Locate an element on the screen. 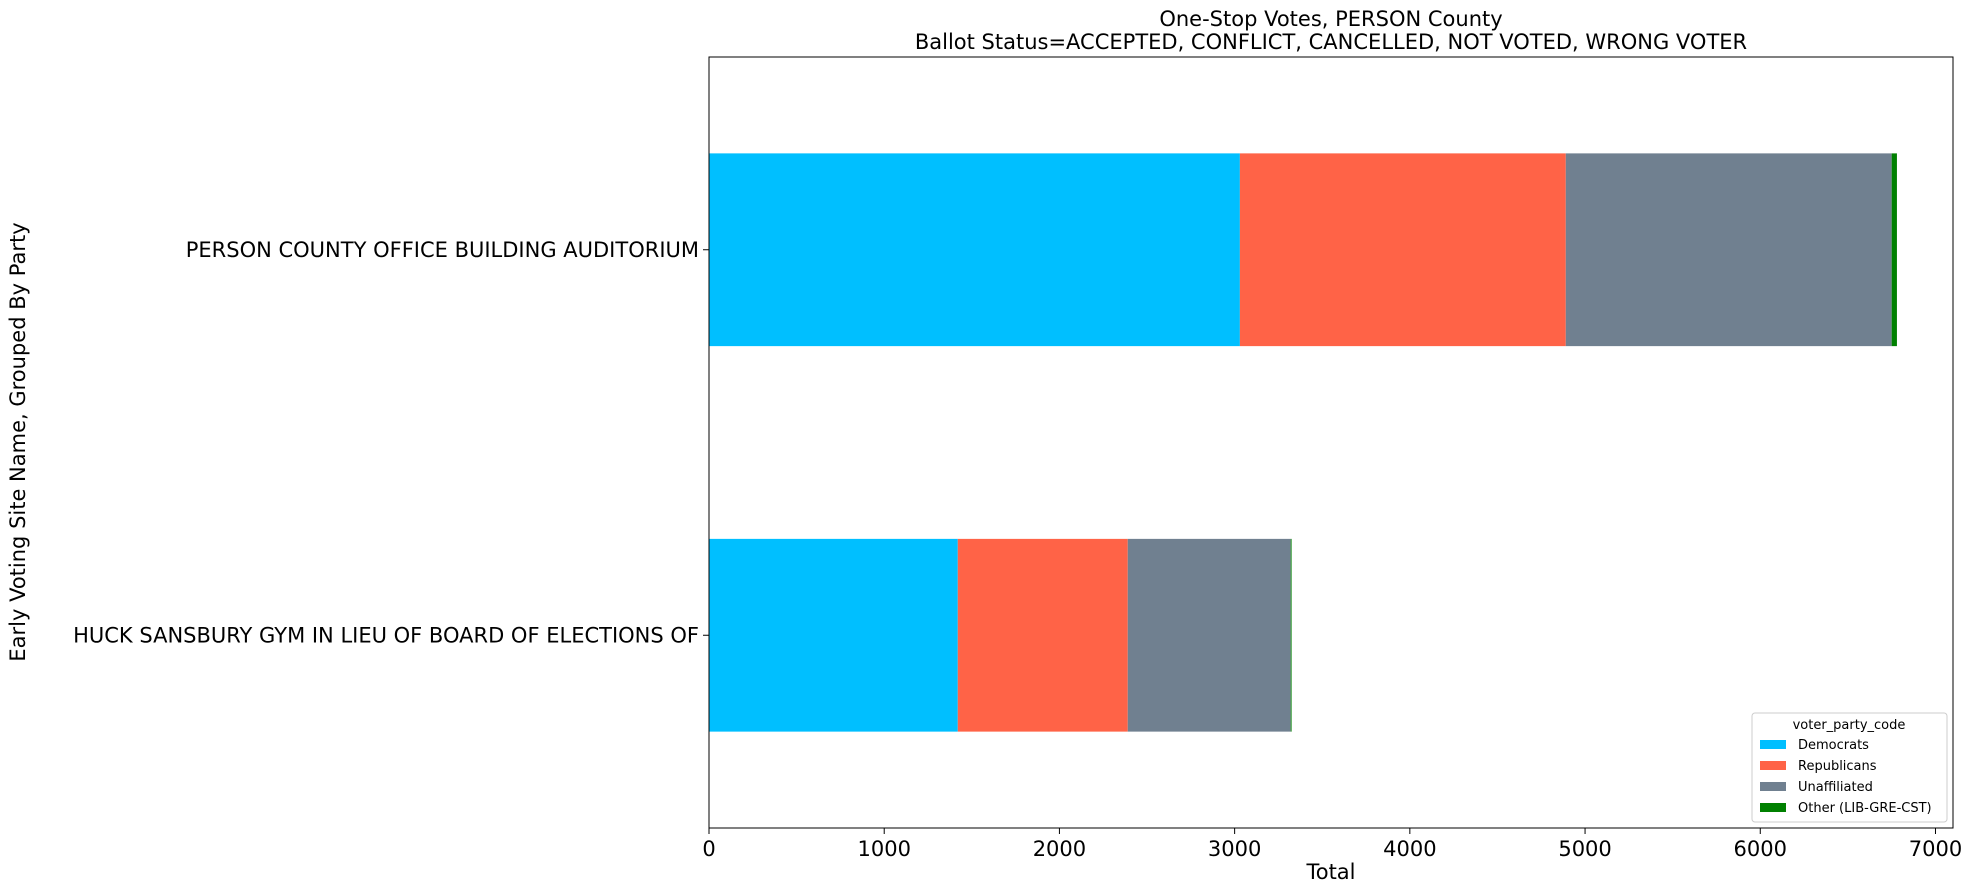 This screenshot has height=892, width=1965. x-tick-label: 1000 is located at coordinates (883, 849).